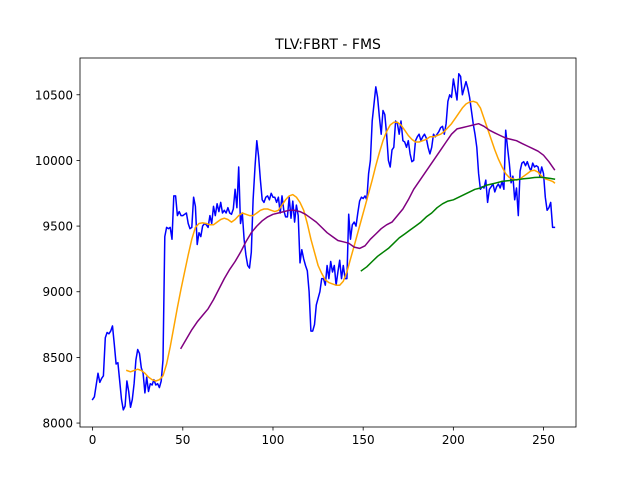  What do you see at coordinates (543, 440) in the screenshot?
I see `x-tick-label: 250` at bounding box center [543, 440].